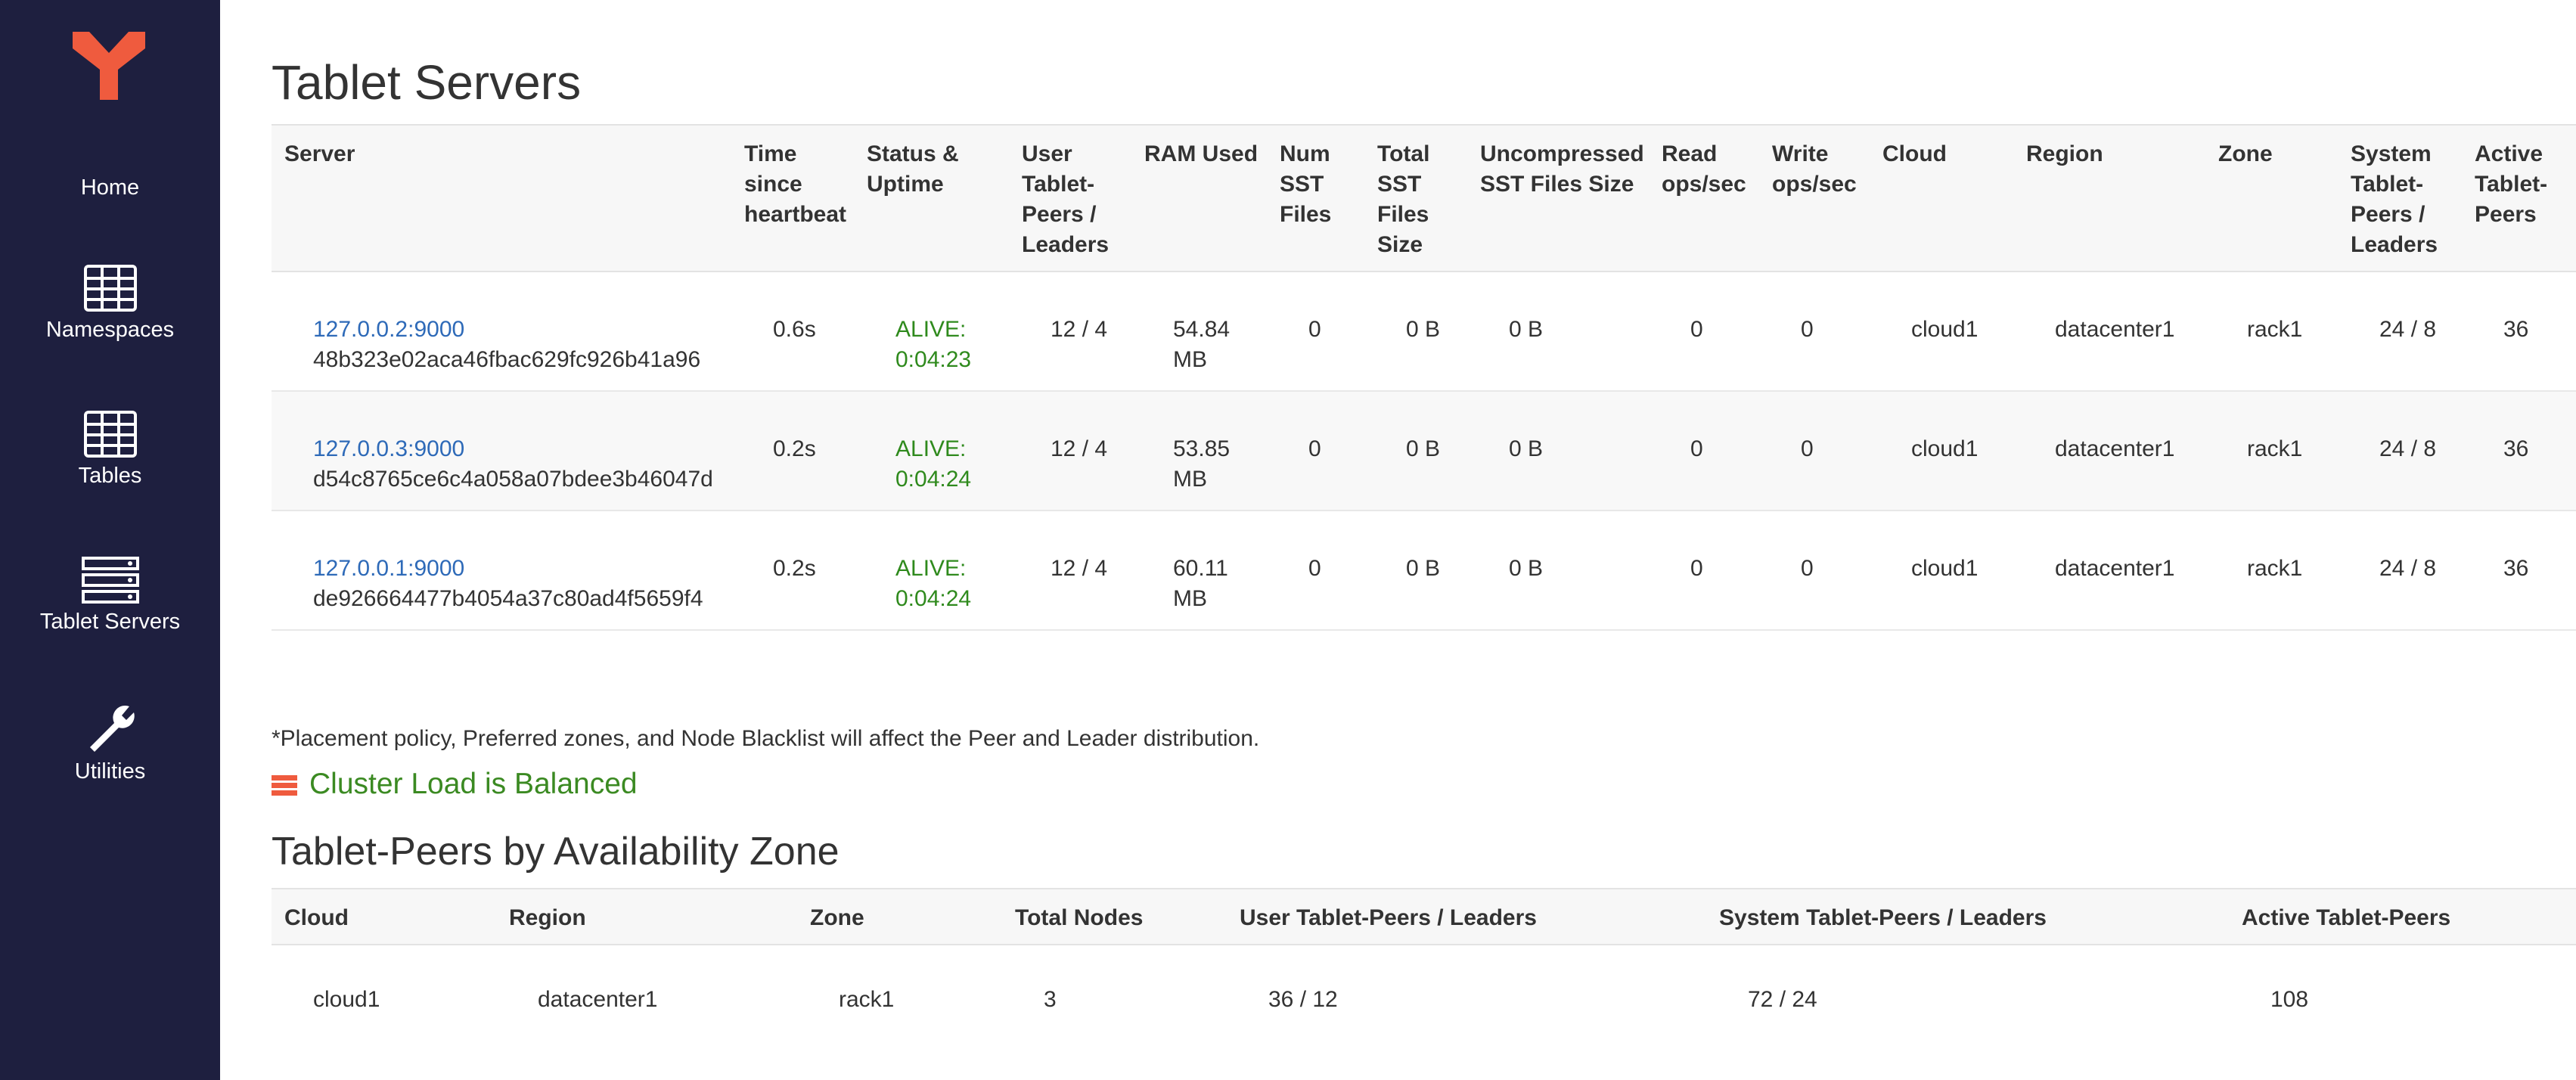  Describe the element at coordinates (110, 771) in the screenshot. I see `nav-label: Utilities` at that location.